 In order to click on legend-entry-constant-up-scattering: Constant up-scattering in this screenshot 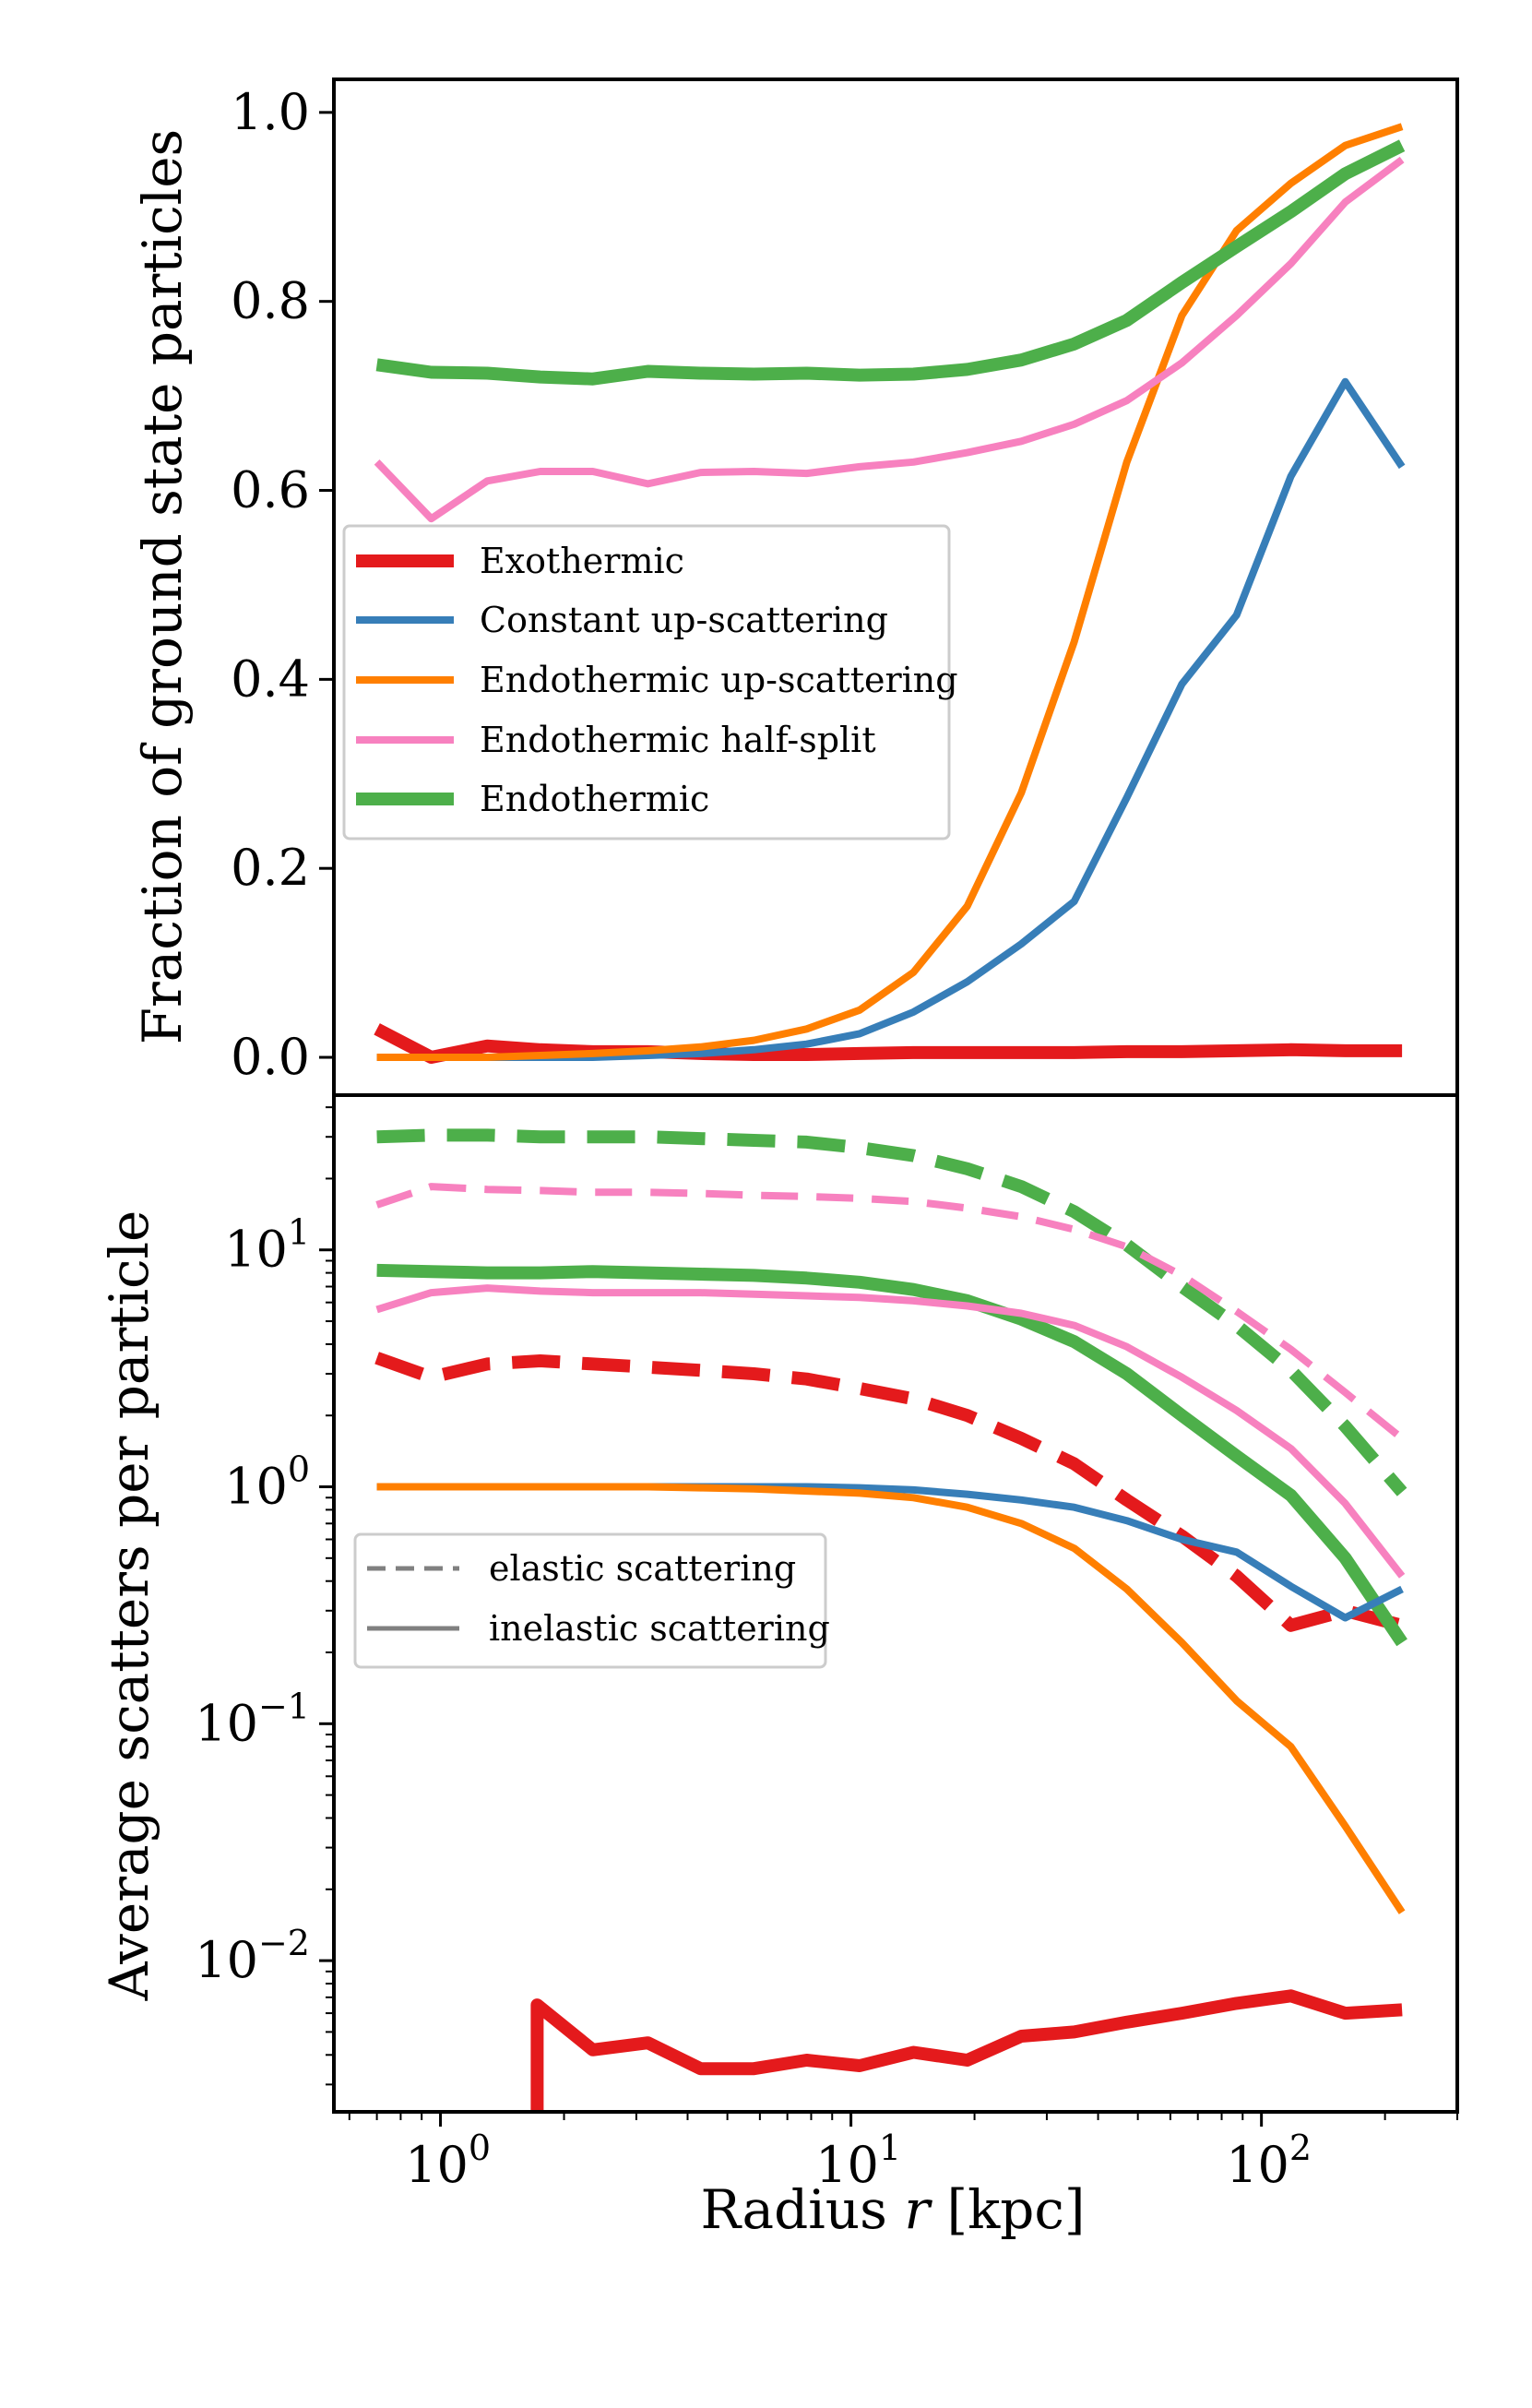, I will do `click(622, 620)`.